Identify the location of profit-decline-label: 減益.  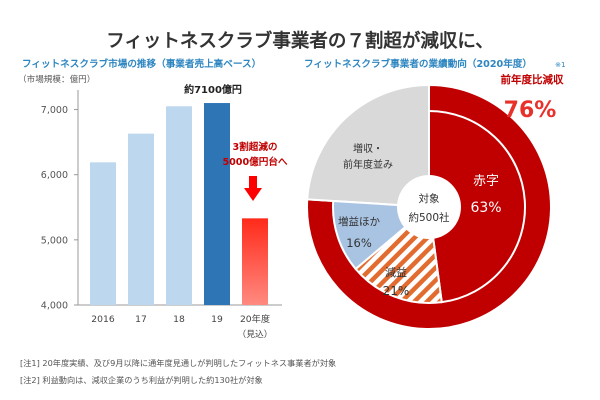
(396, 272).